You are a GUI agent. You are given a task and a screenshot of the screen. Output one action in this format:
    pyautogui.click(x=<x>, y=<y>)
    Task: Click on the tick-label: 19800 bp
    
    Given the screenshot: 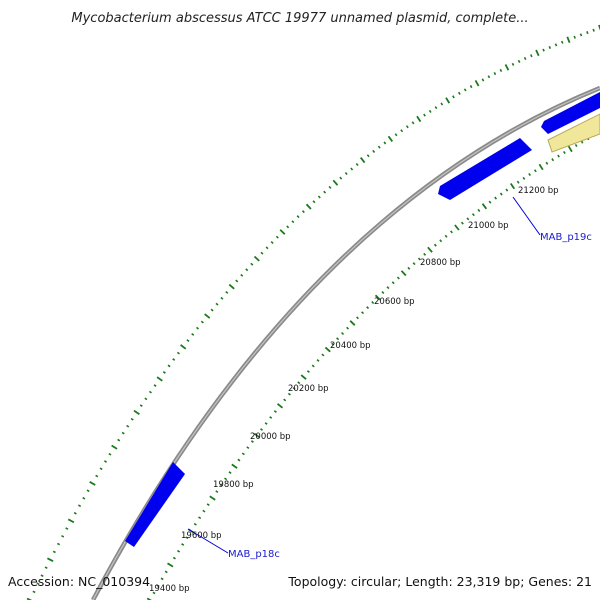 What is the action you would take?
    pyautogui.click(x=233, y=485)
    